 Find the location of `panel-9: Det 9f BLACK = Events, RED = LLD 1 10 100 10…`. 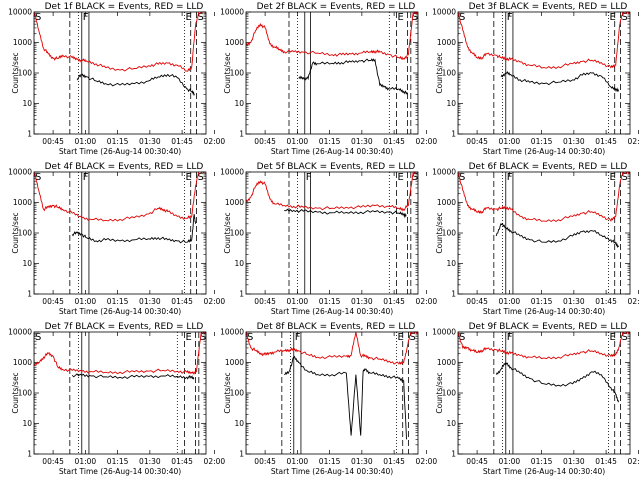

panel-9: Det 9f BLACK = Events, RED = LLD 1 10 100 10… is located at coordinates (536, 399).